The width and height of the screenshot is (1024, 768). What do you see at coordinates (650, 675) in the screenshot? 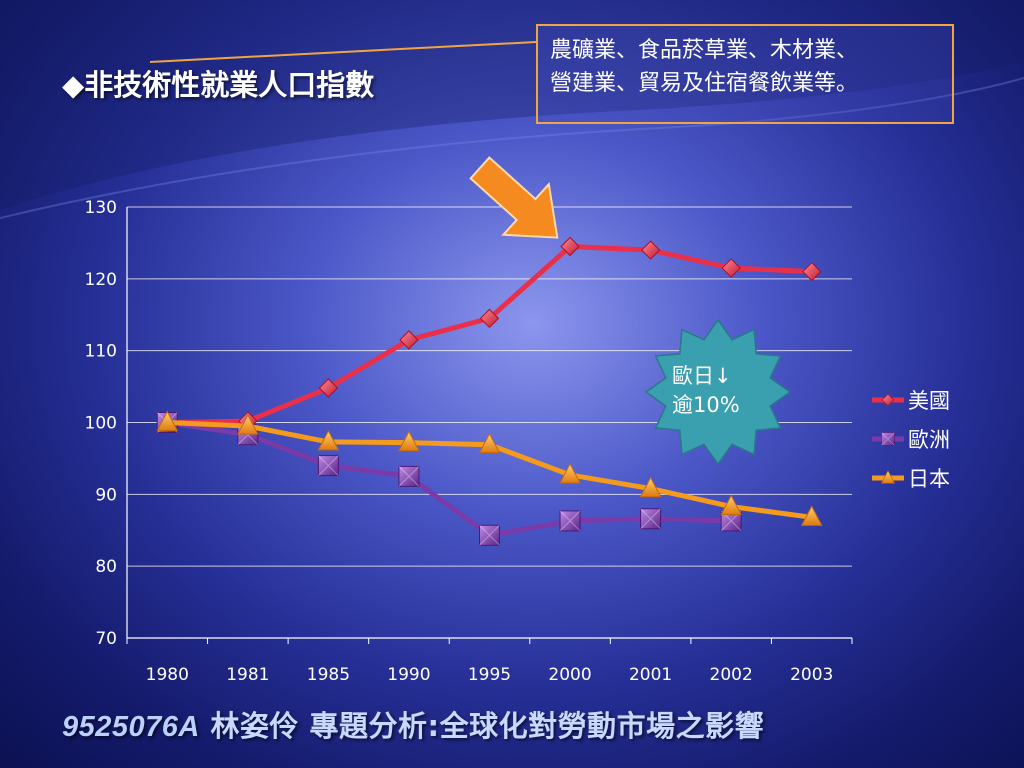
I see `x-tick-label: 2001` at bounding box center [650, 675].